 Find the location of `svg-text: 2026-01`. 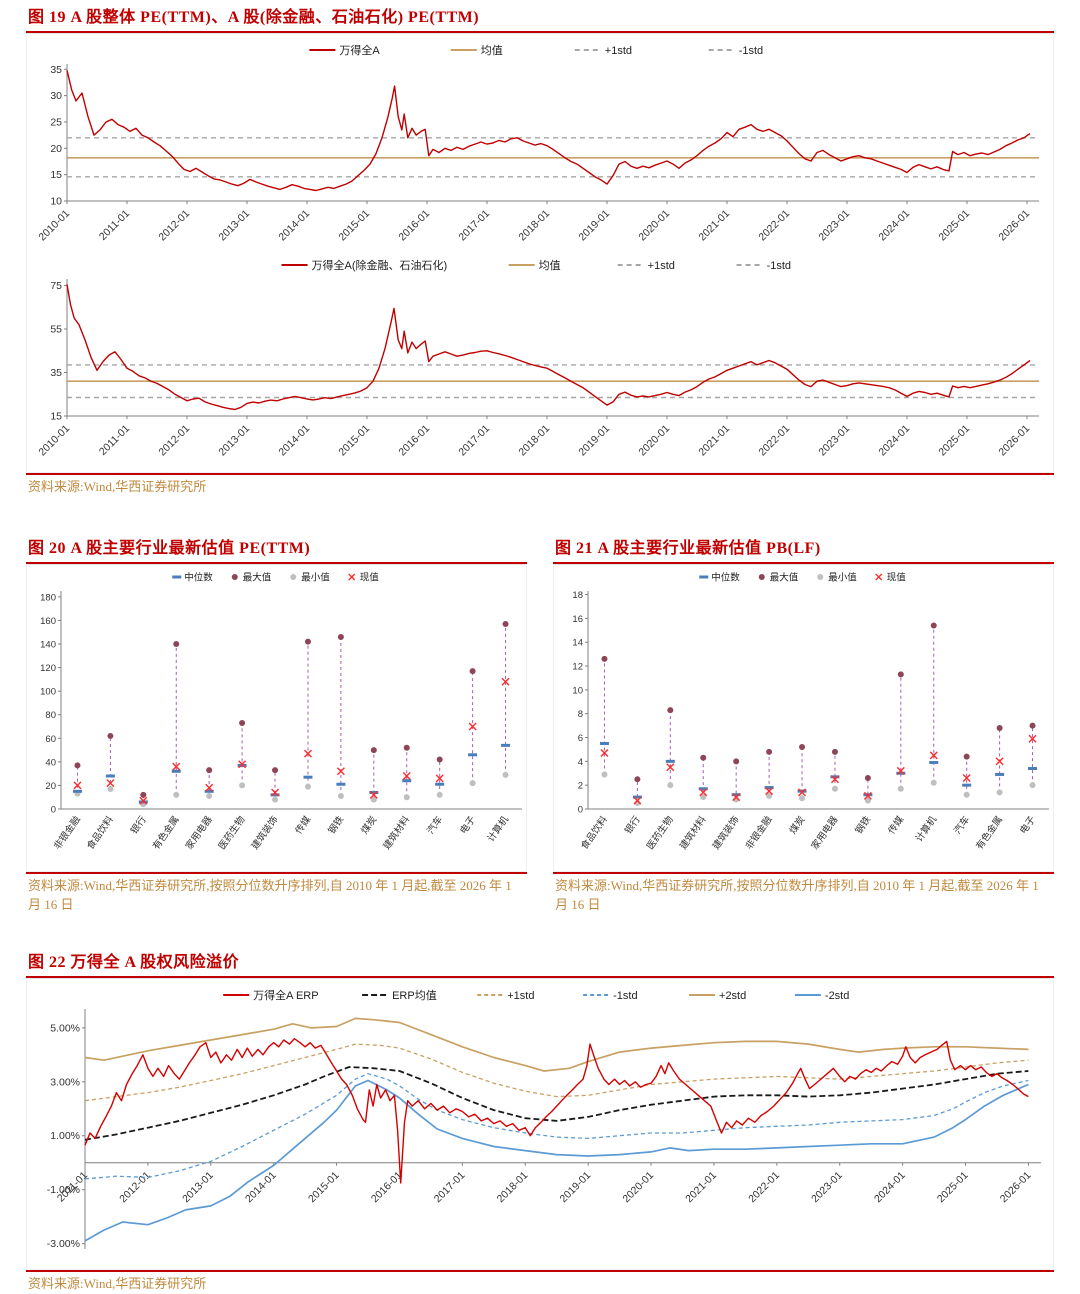

svg-text: 2026-01 is located at coordinates (1014, 441).